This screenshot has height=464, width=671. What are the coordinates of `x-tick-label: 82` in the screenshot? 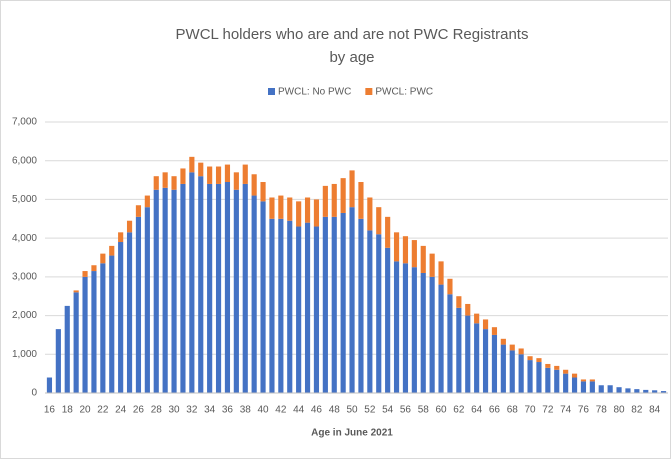 It's located at (637, 410).